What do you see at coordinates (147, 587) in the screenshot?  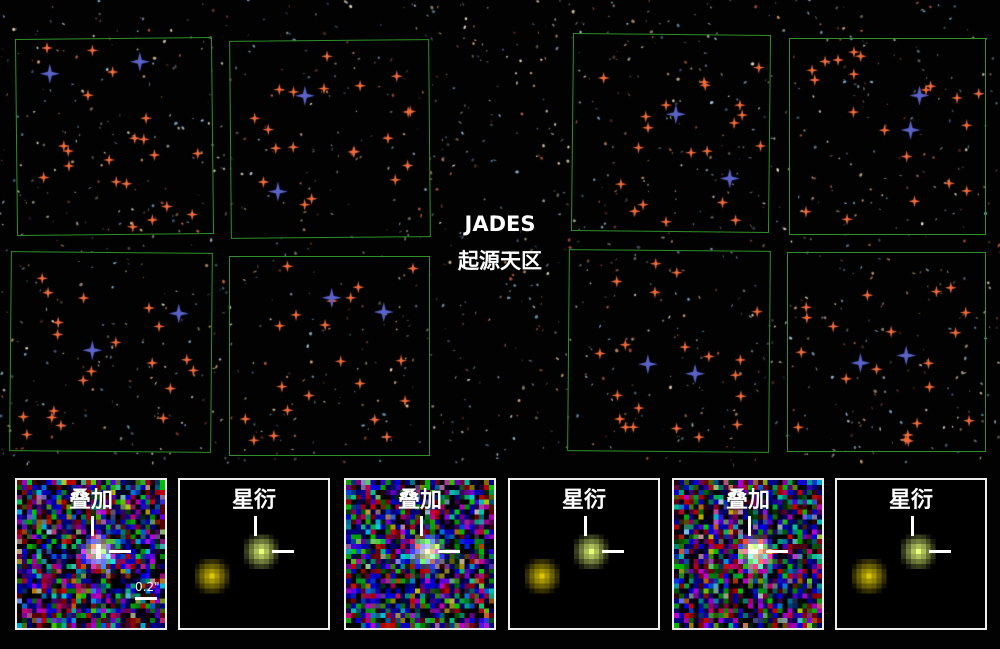 I see `scale-label: 0.2"` at bounding box center [147, 587].